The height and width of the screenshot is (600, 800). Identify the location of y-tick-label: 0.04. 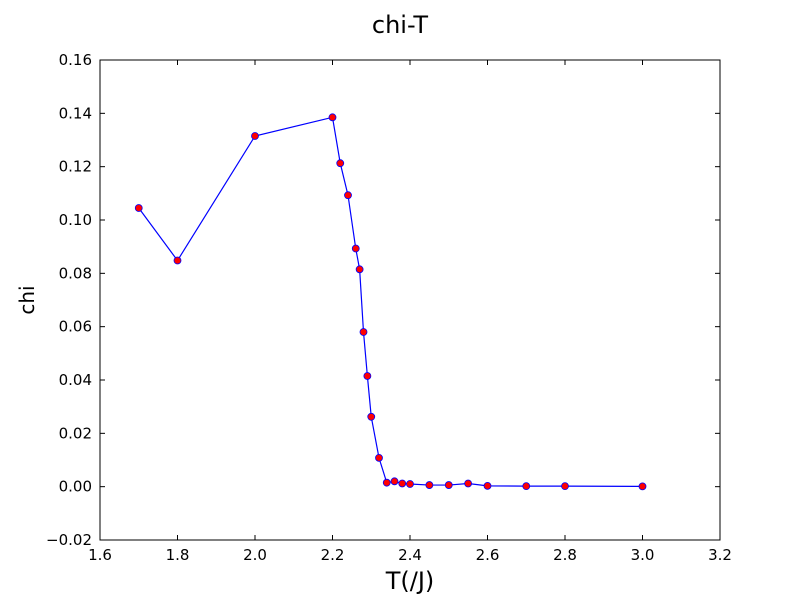
(75, 380).